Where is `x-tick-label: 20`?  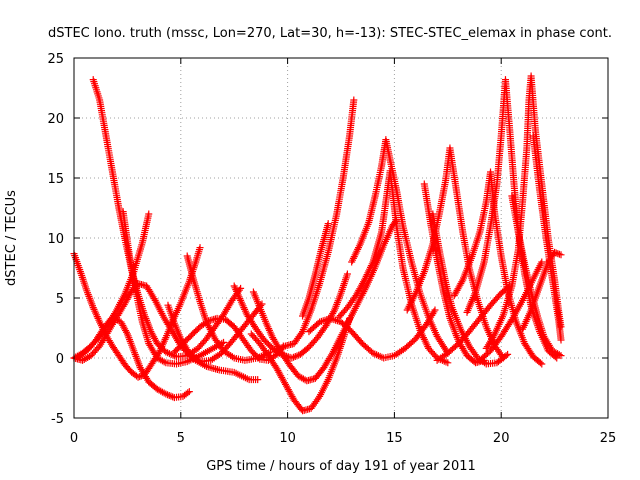
x-tick-label: 20 is located at coordinates (501, 438).